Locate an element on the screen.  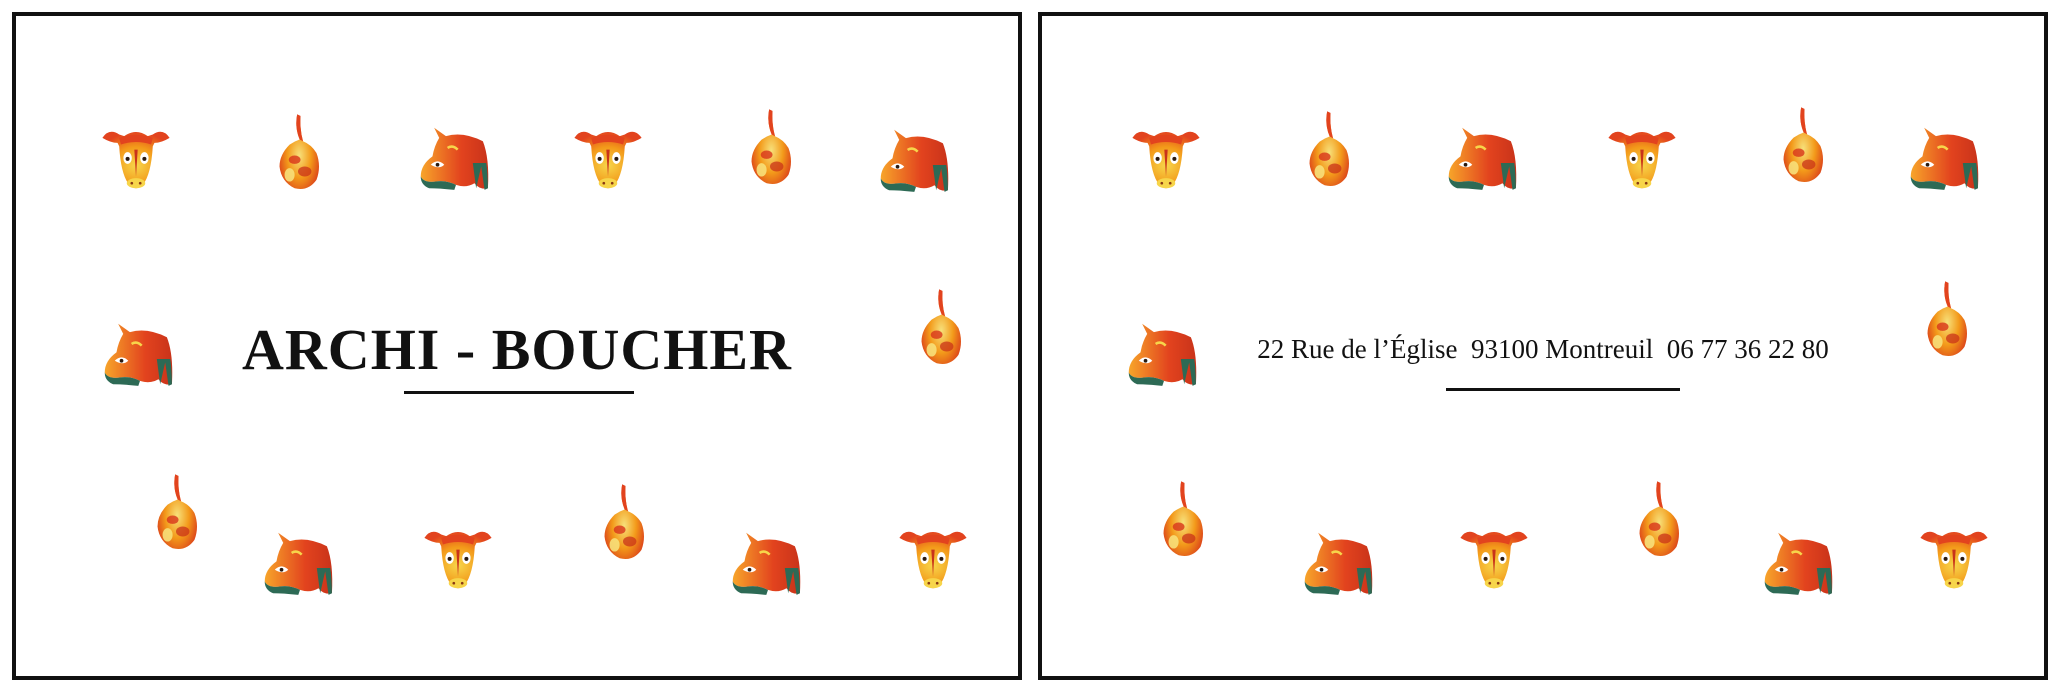
business-title: ARCHI - BOUCHER is located at coordinates (517, 349).